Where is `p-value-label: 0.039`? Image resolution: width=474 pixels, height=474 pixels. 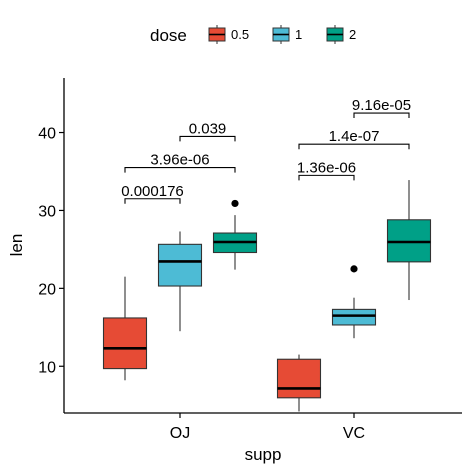
p-value-label: 0.039 is located at coordinates (208, 128).